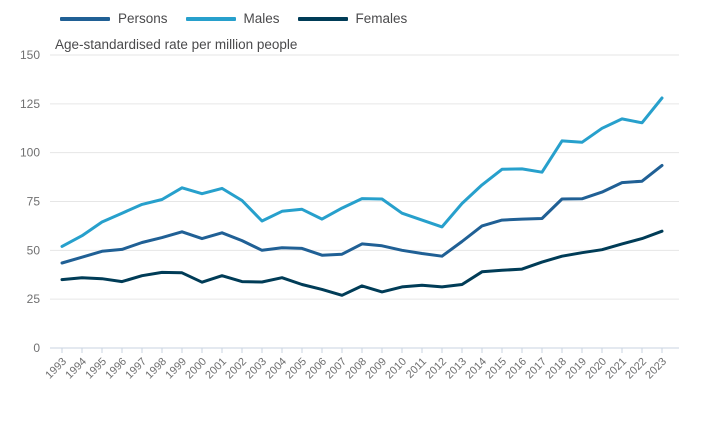 This screenshot has height=425, width=705. Describe the element at coordinates (536, 369) in the screenshot. I see `x-tick-label: 2017` at that location.